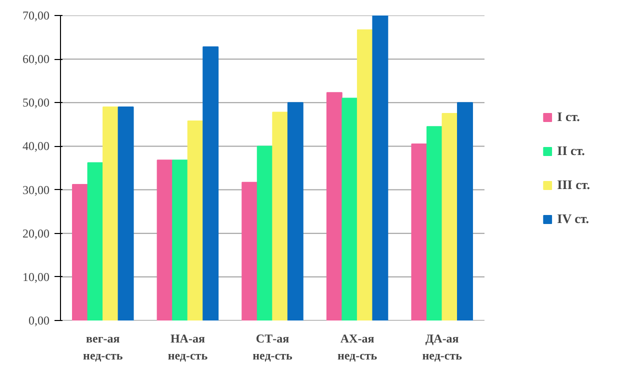 This screenshot has width=619, height=379. I want to click on y-tick-label: 10,00, so click(36, 277).